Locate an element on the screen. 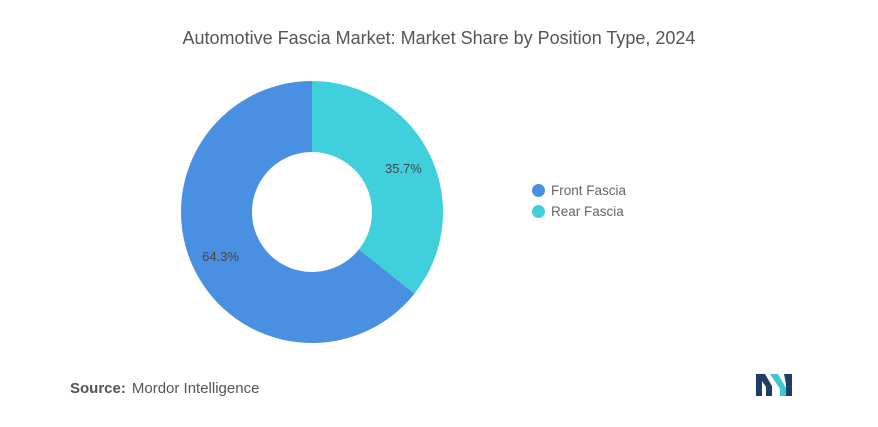  mordor-intelligence-logo-icon is located at coordinates (774, 385).